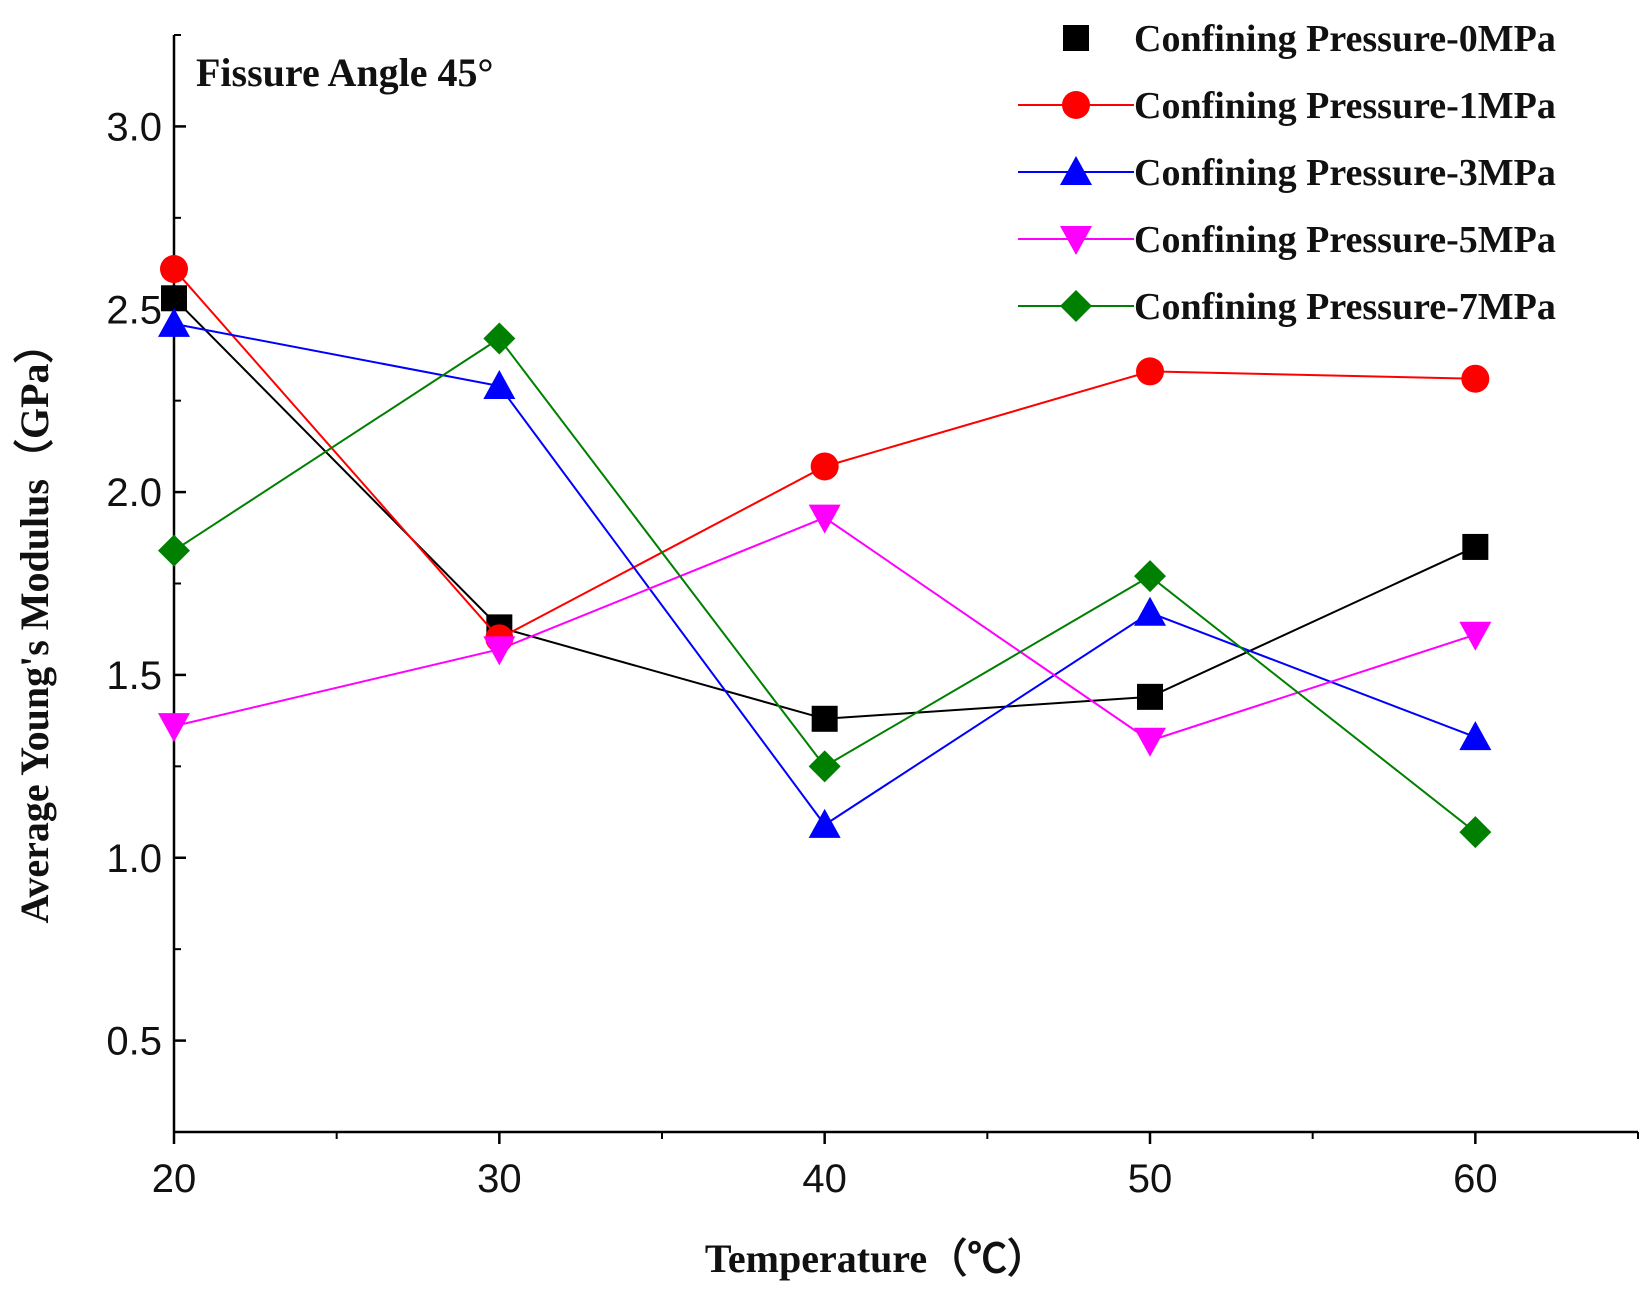  I want to click on fissure-angle-annotation: Fissure Angle 45°, so click(345, 72).